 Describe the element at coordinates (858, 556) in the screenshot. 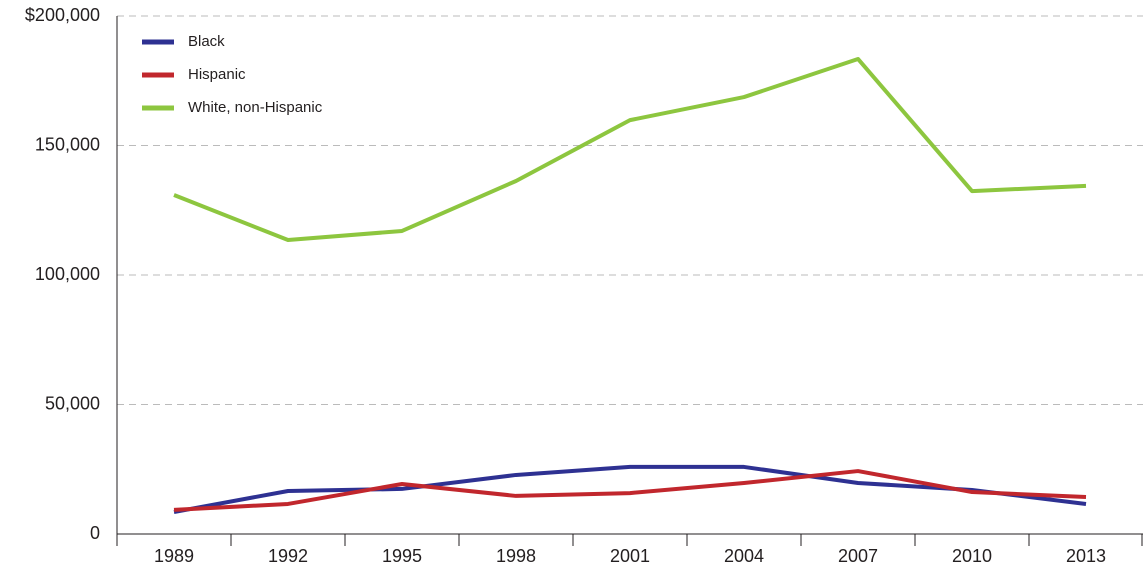

I see `x-tick-label: 2007` at that location.